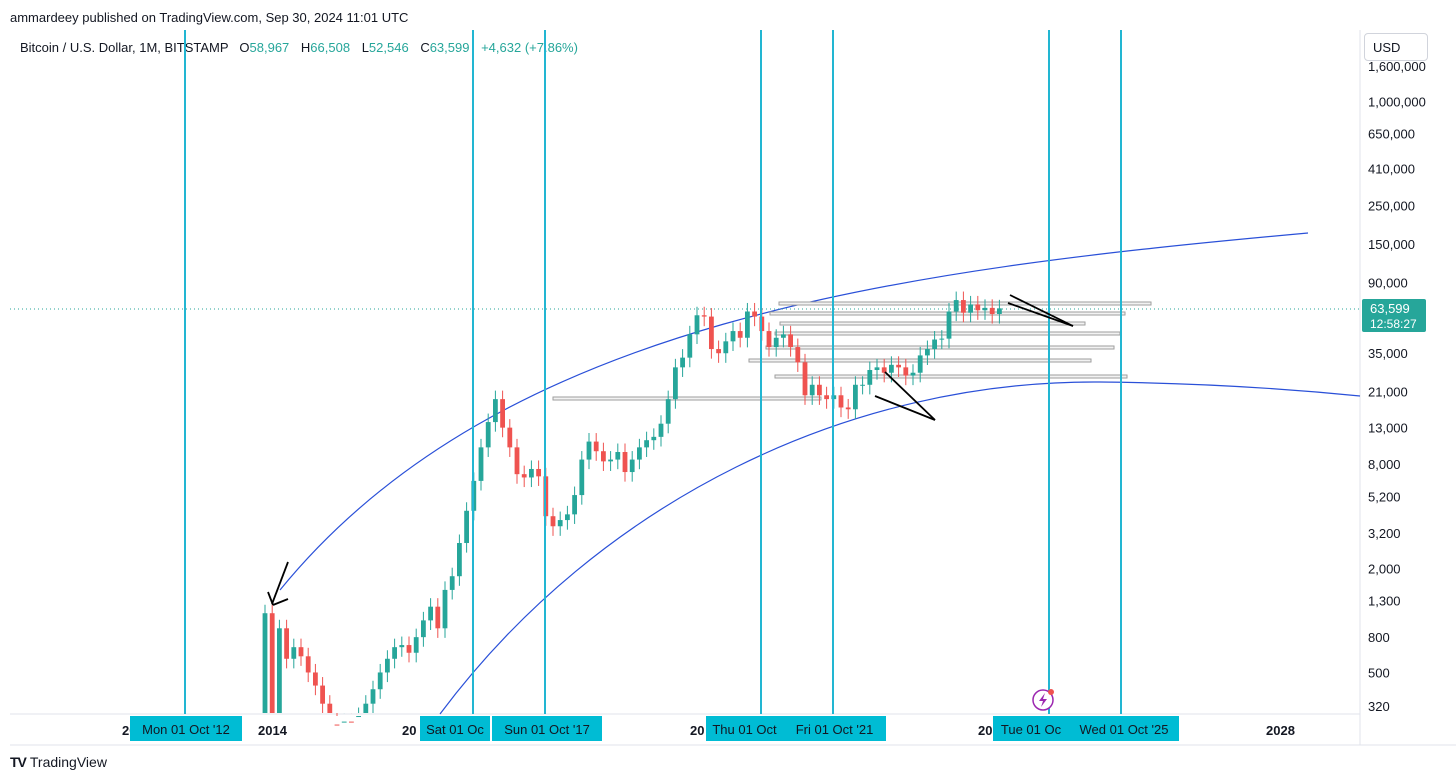  Describe the element at coordinates (951, 376) in the screenshot. I see `zone-box` at that location.